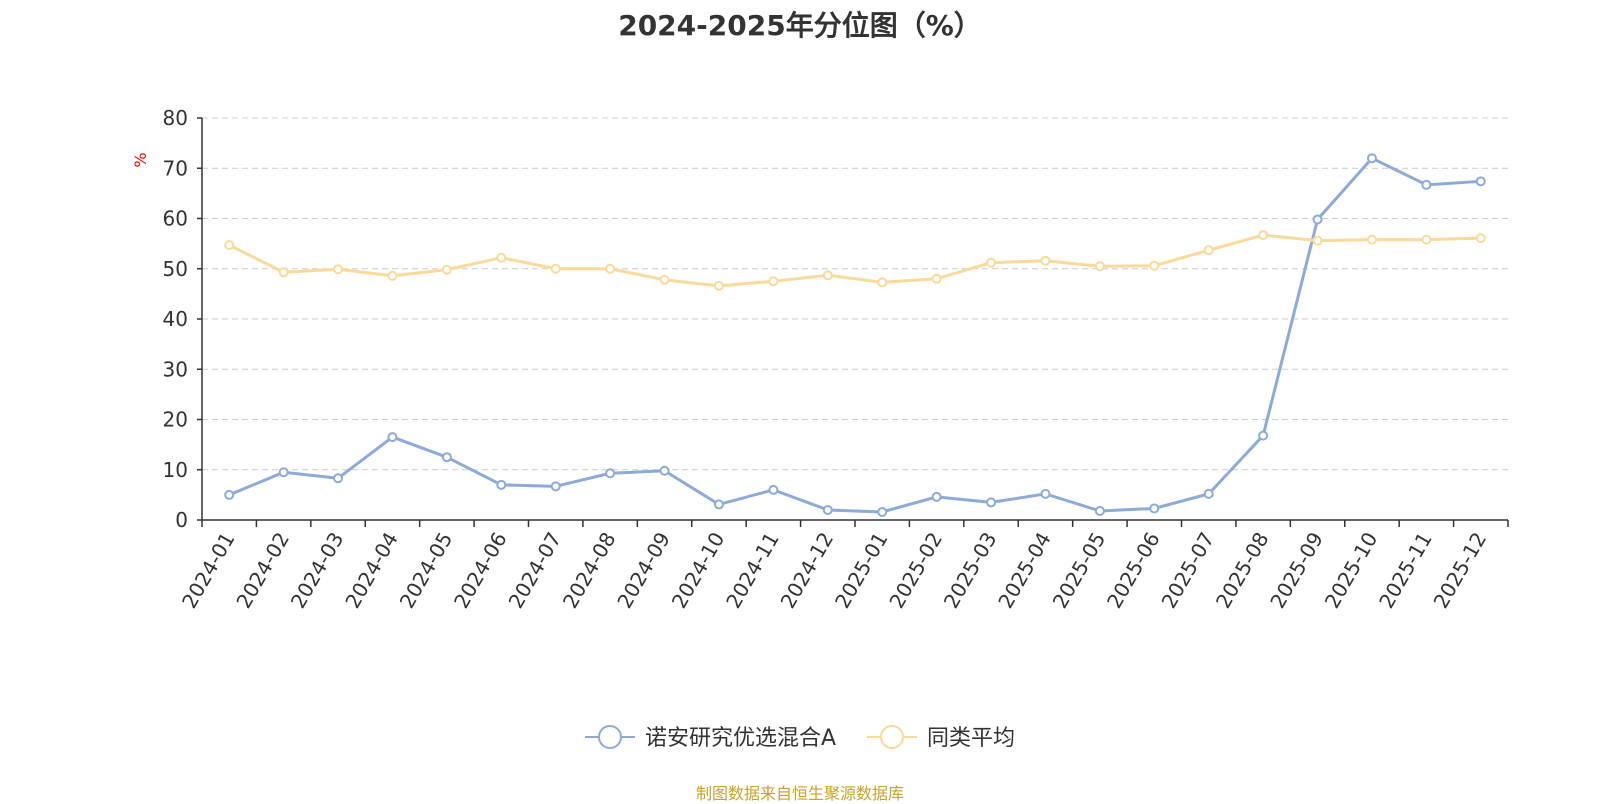  Describe the element at coordinates (740, 738) in the screenshot. I see `legend-label: 诺安研究优选混合A` at that location.